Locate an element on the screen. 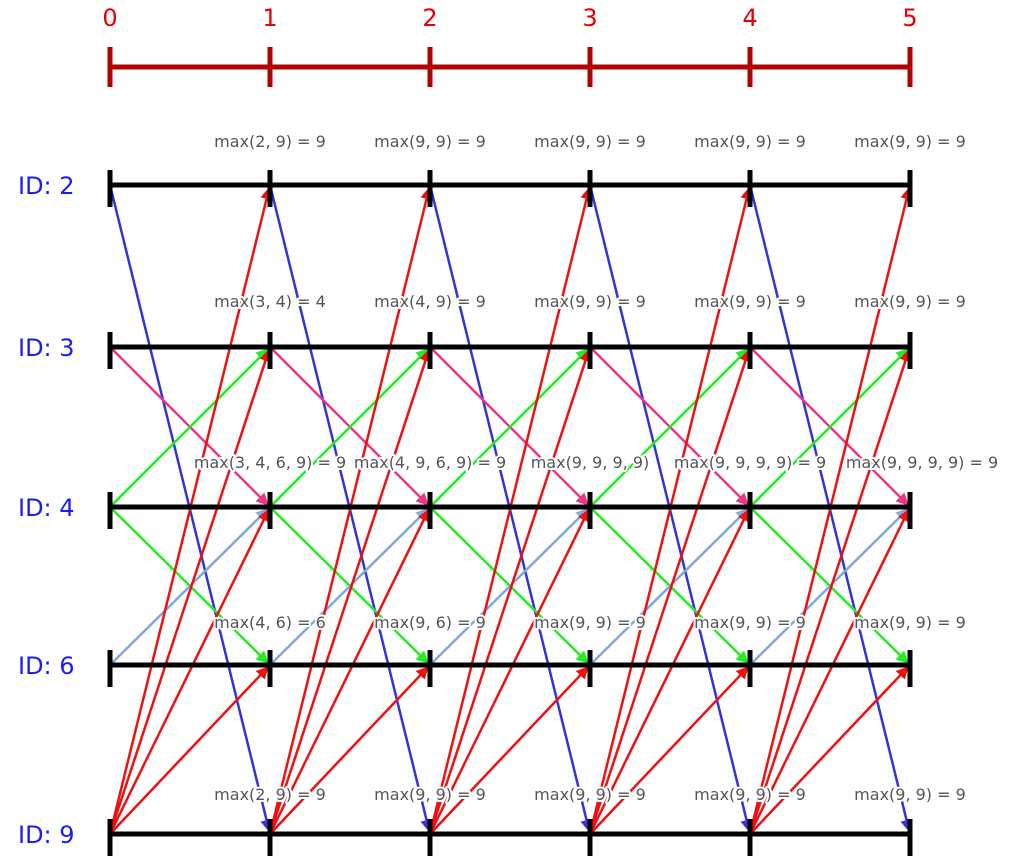 The image size is (1019, 862). state-label: max(9, 6) = 9 is located at coordinates (430, 622).